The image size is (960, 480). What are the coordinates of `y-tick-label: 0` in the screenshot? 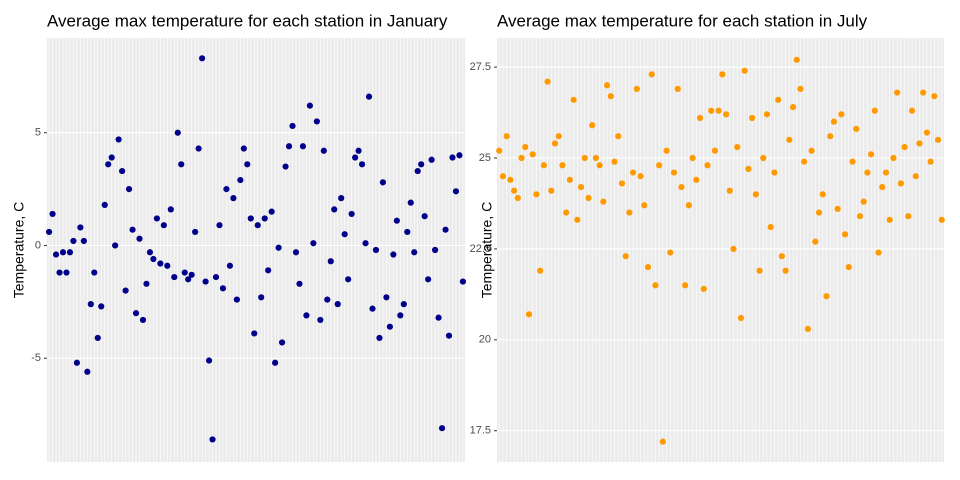 It's located at (38, 245).